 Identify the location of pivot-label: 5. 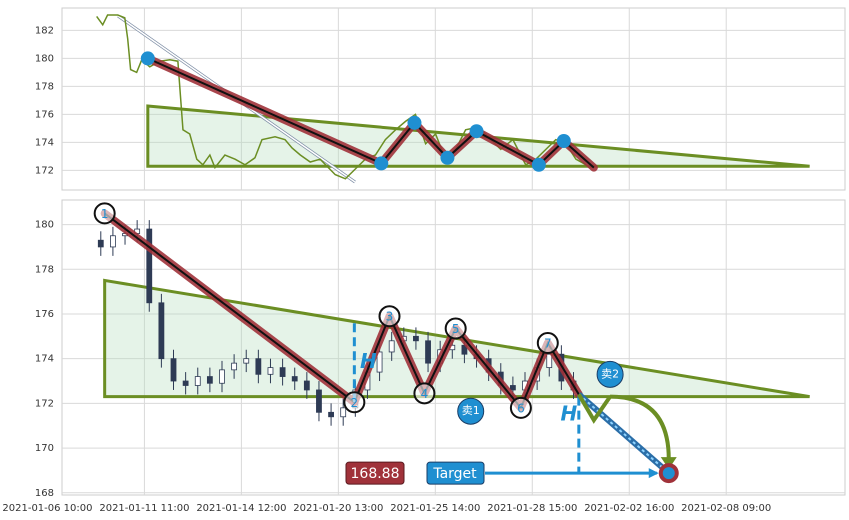
(456, 329).